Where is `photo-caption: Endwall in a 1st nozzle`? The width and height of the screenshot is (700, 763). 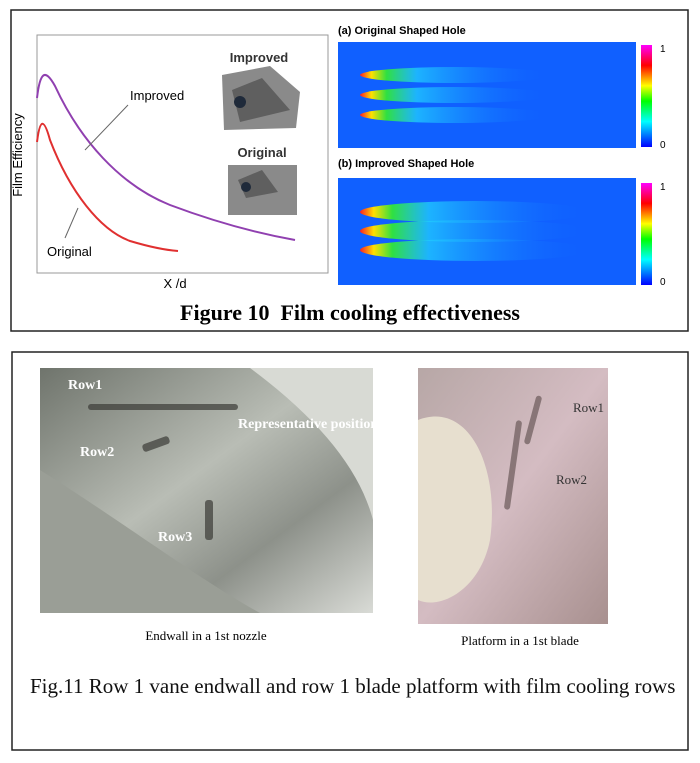 photo-caption: Endwall in a 1st nozzle is located at coordinates (206, 635).